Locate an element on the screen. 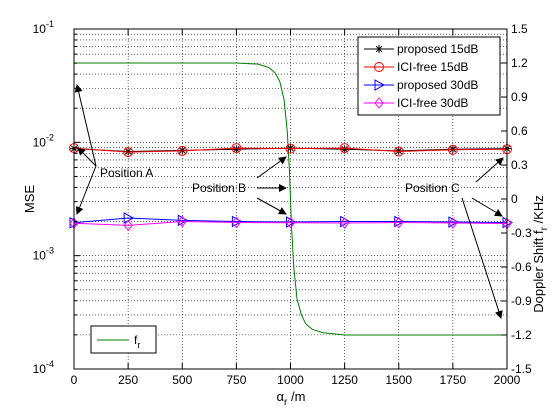 This screenshot has height=413, width=559. legend-label: proposed 30dB is located at coordinates (437, 85).